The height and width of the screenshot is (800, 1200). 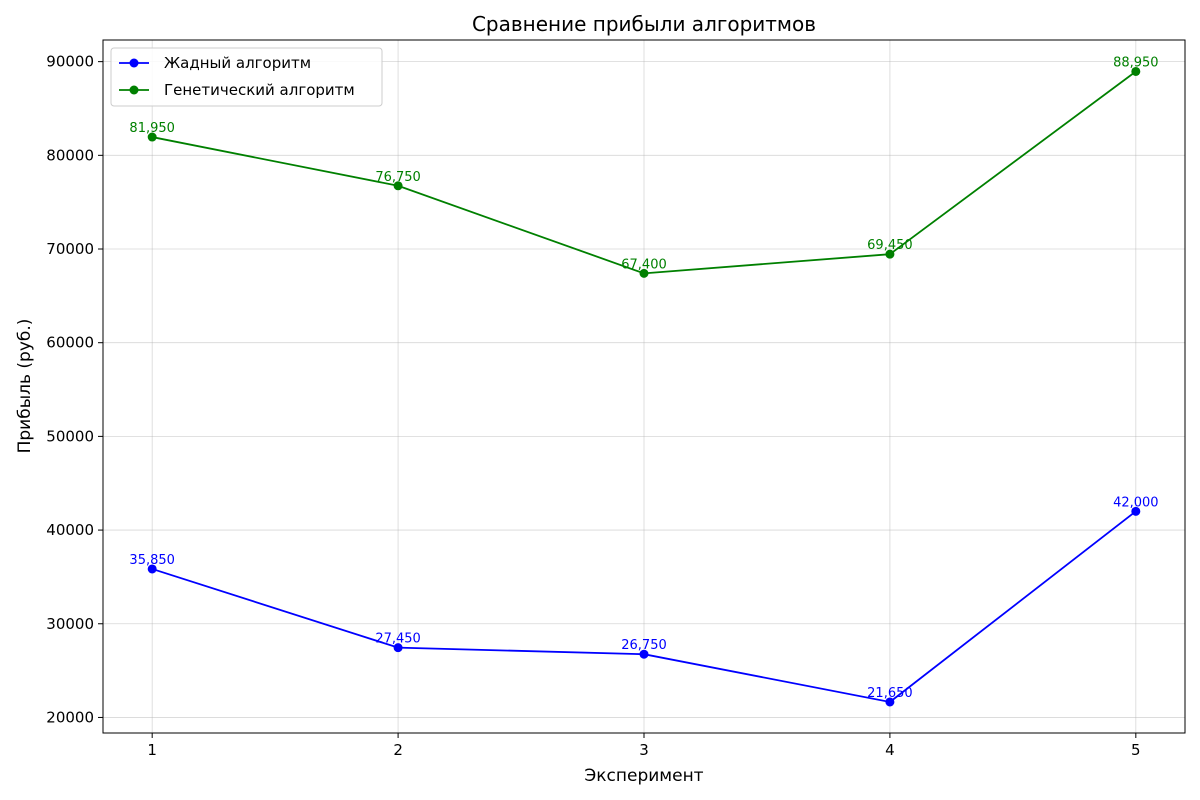 What do you see at coordinates (259, 90) in the screenshot?
I see `legend-label: Генетический алгоритм` at bounding box center [259, 90].